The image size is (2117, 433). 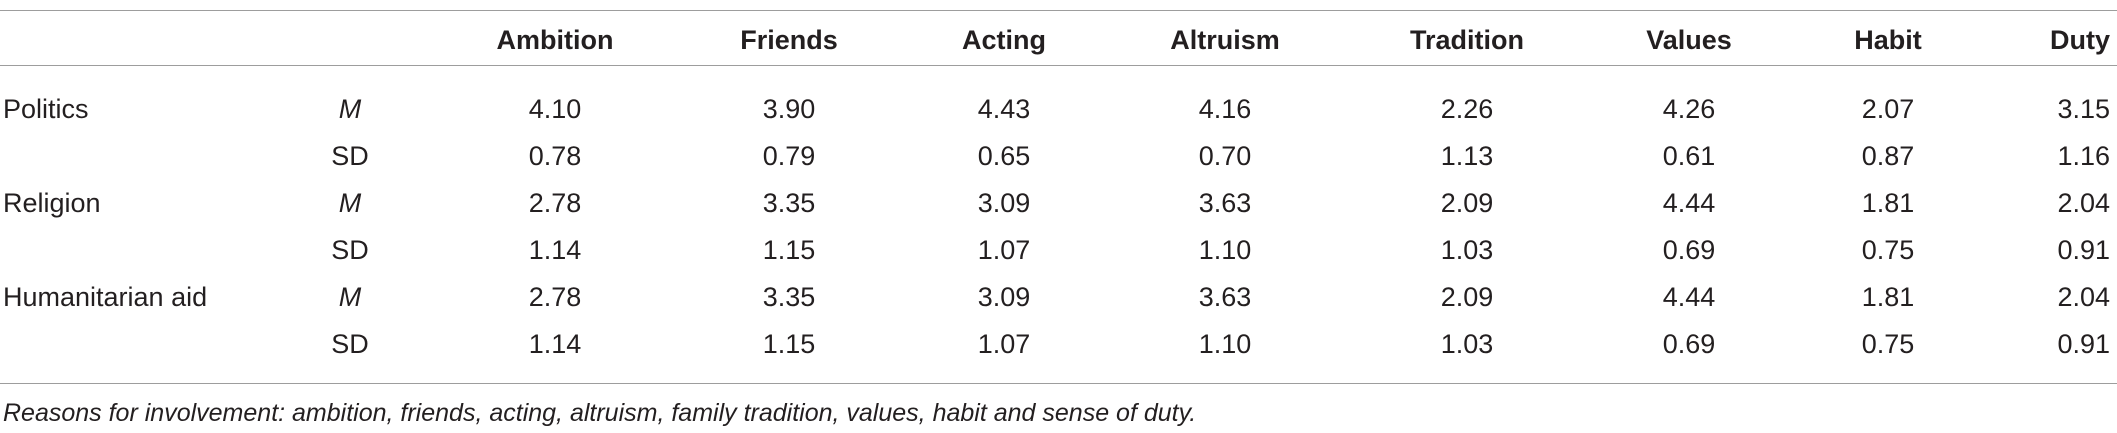 I want to click on table-header-rule, so click(x=1058, y=65).